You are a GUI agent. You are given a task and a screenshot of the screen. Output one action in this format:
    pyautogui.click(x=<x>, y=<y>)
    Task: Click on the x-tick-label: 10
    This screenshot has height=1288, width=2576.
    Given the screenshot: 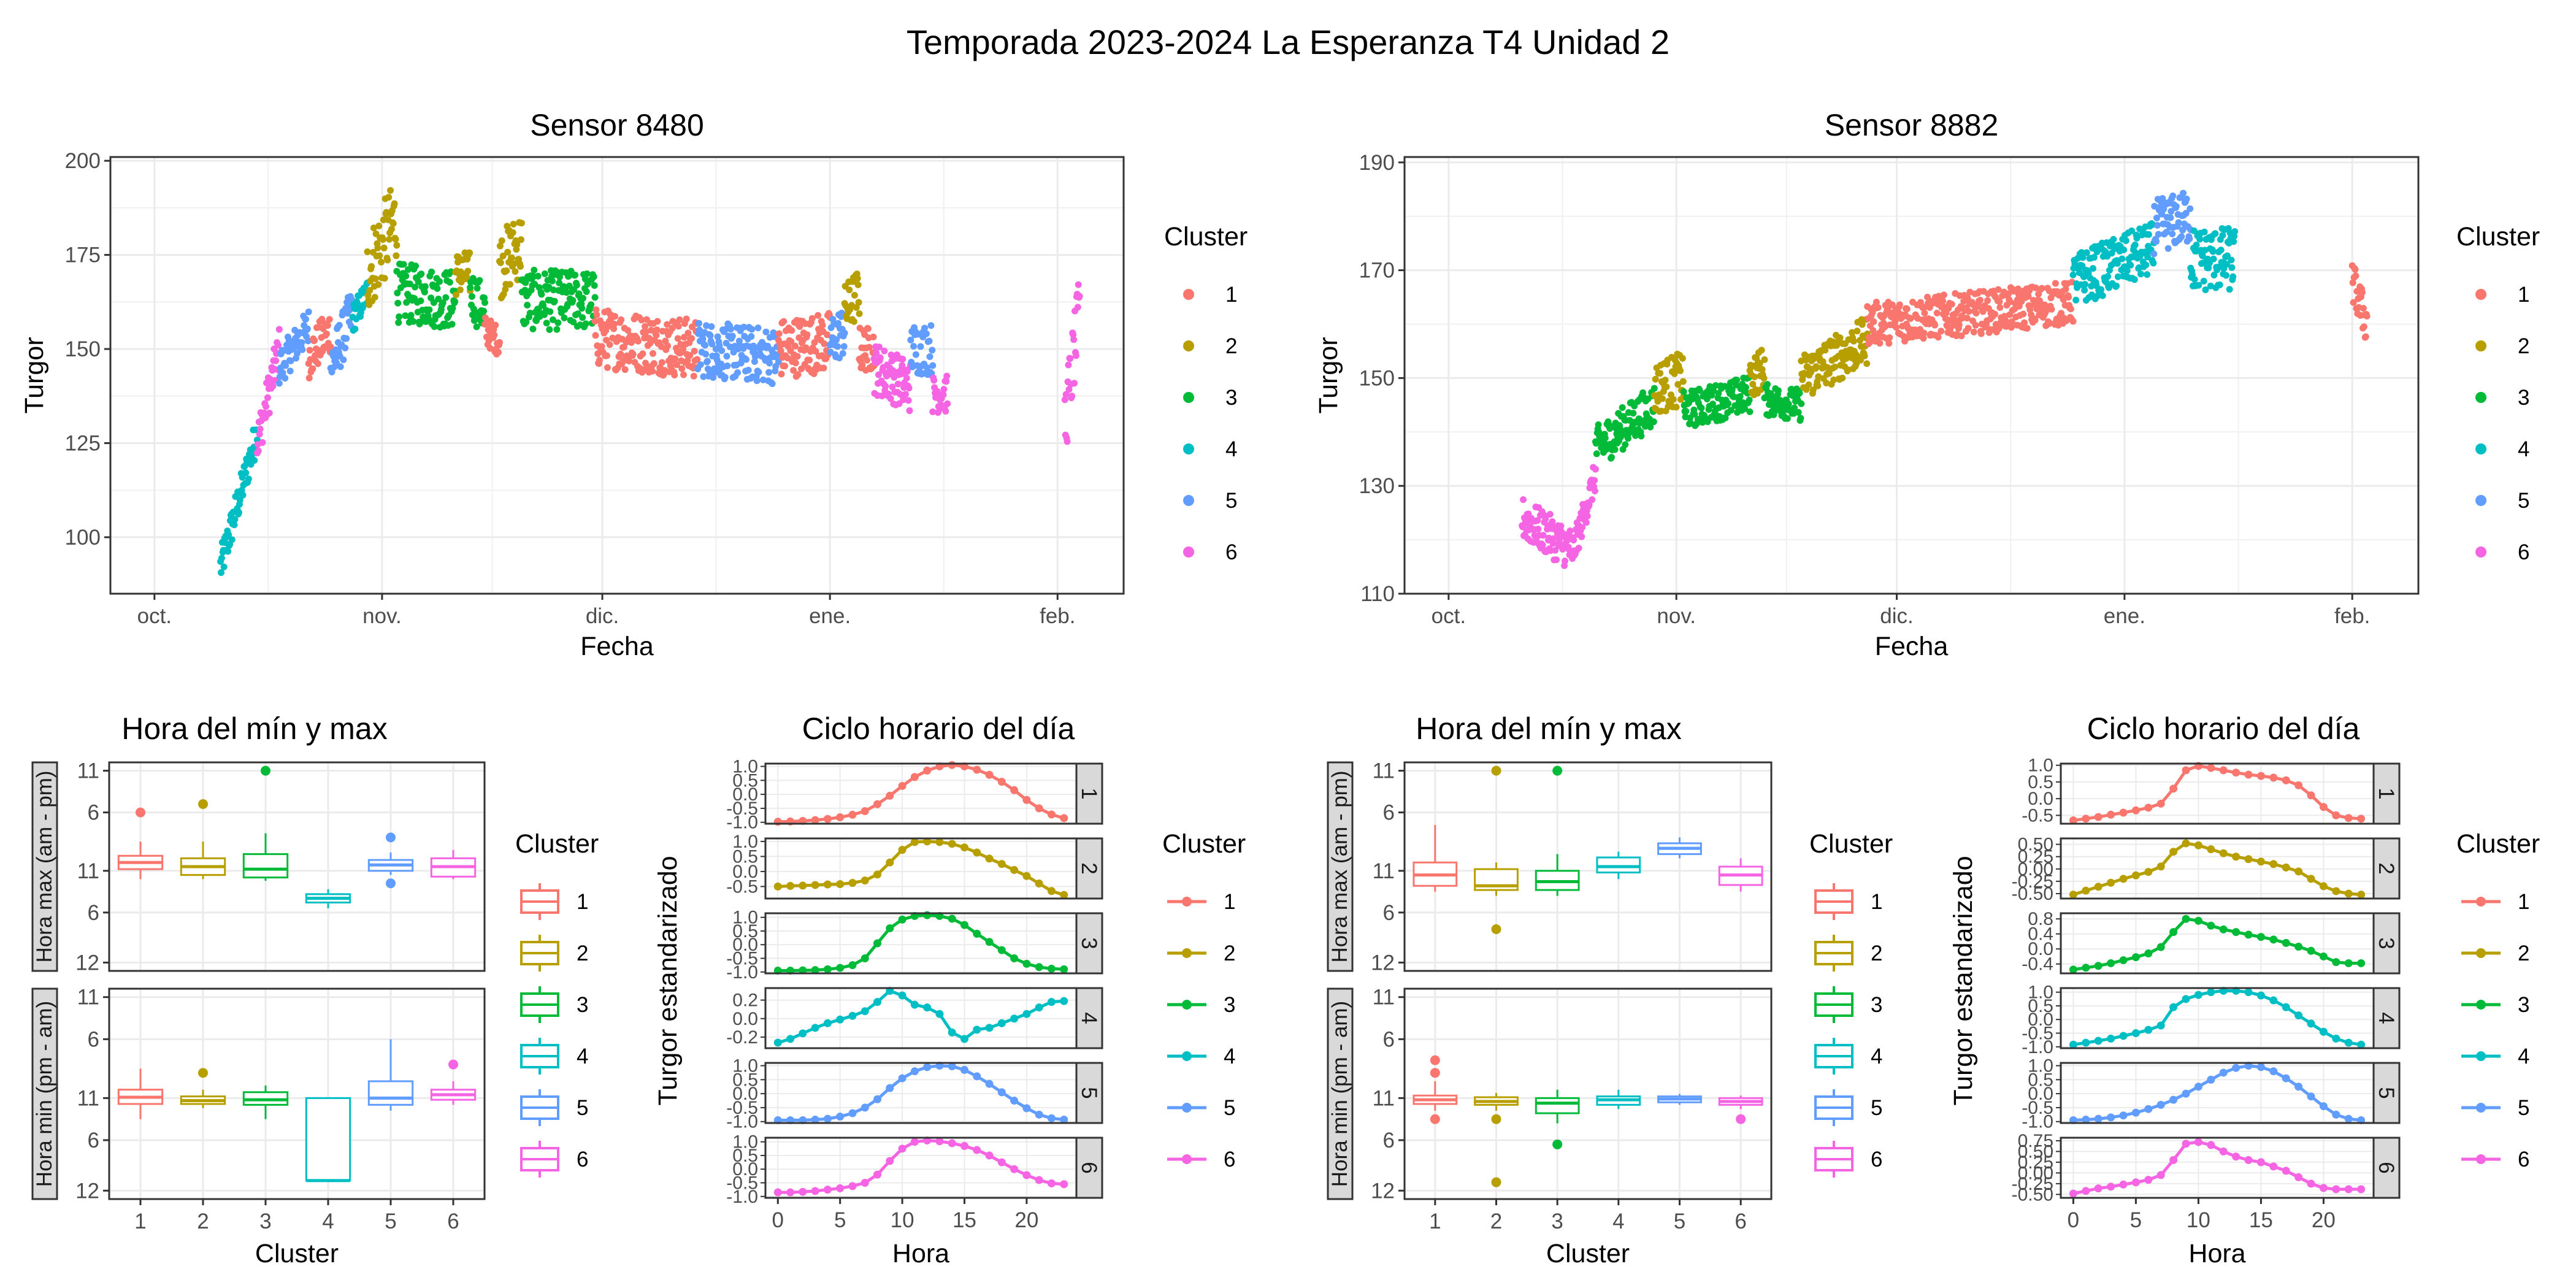 What is the action you would take?
    pyautogui.click(x=902, y=1220)
    